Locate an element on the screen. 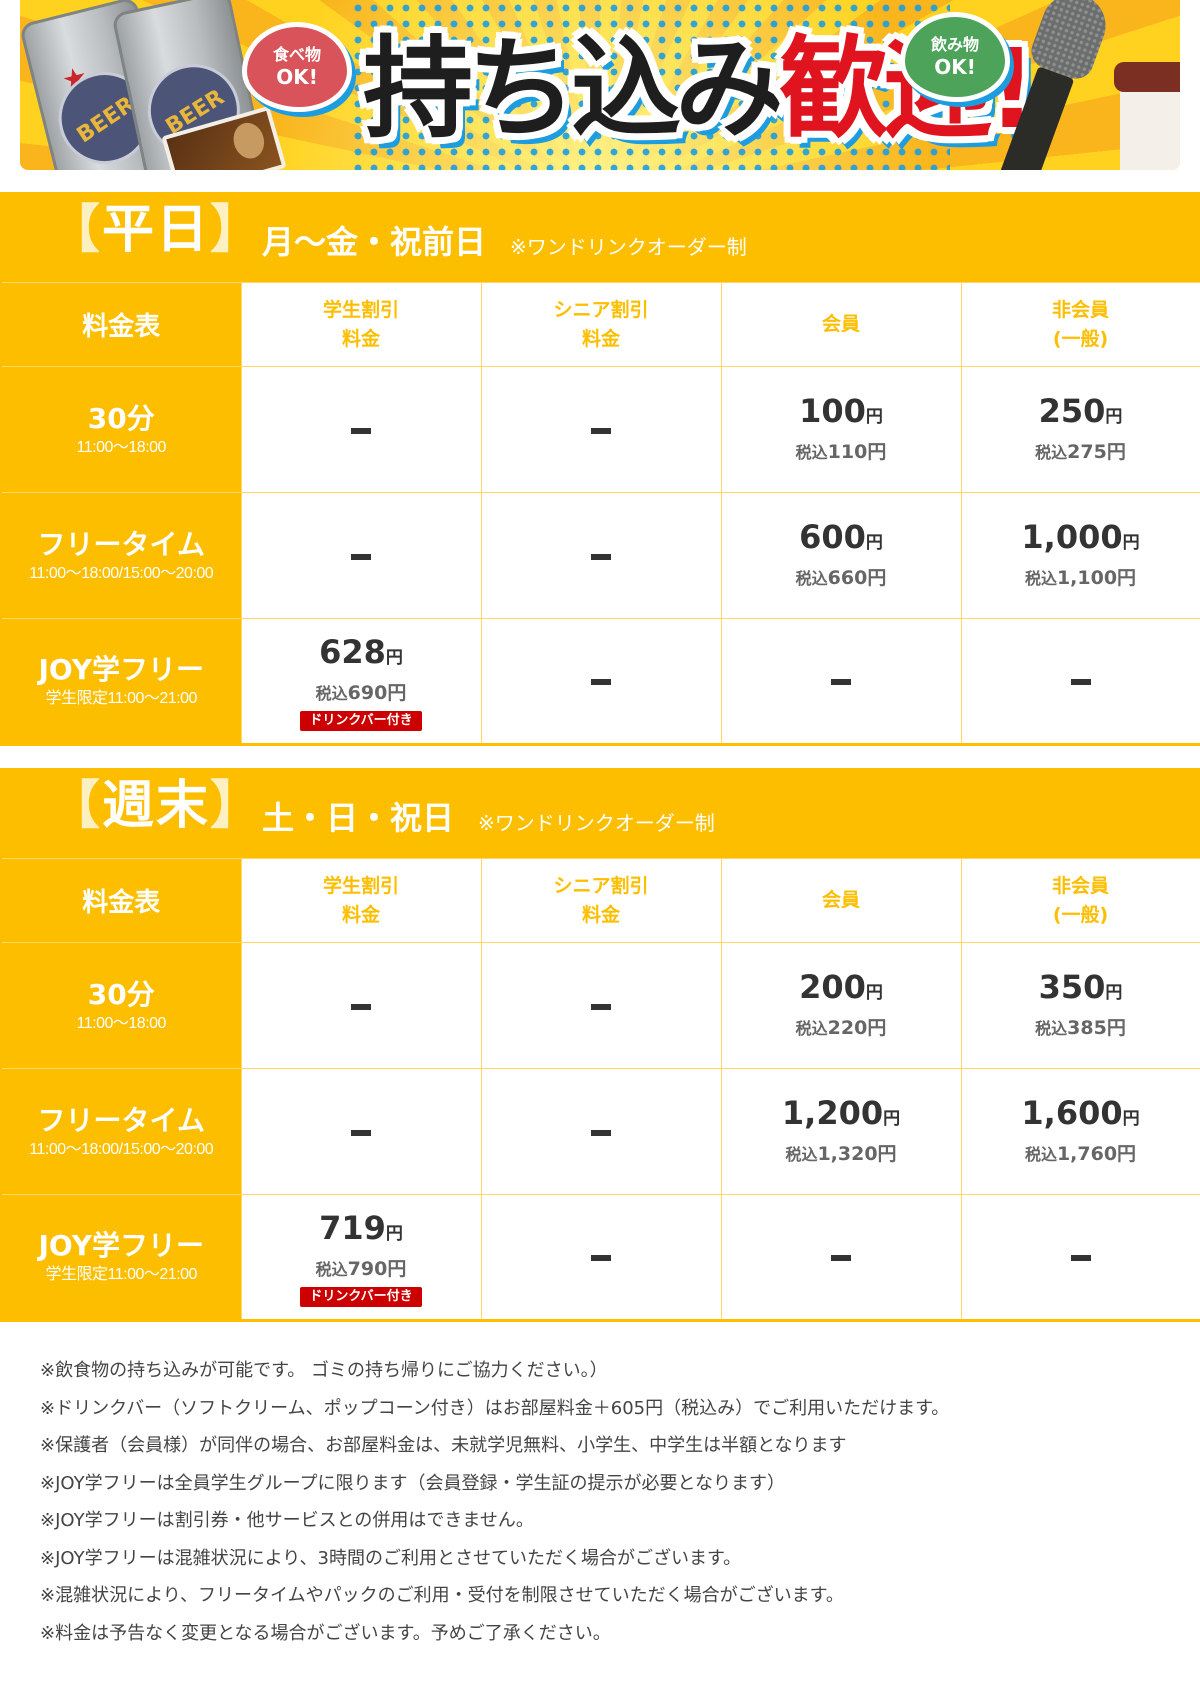  halftone-dots is located at coordinates (650, 85).